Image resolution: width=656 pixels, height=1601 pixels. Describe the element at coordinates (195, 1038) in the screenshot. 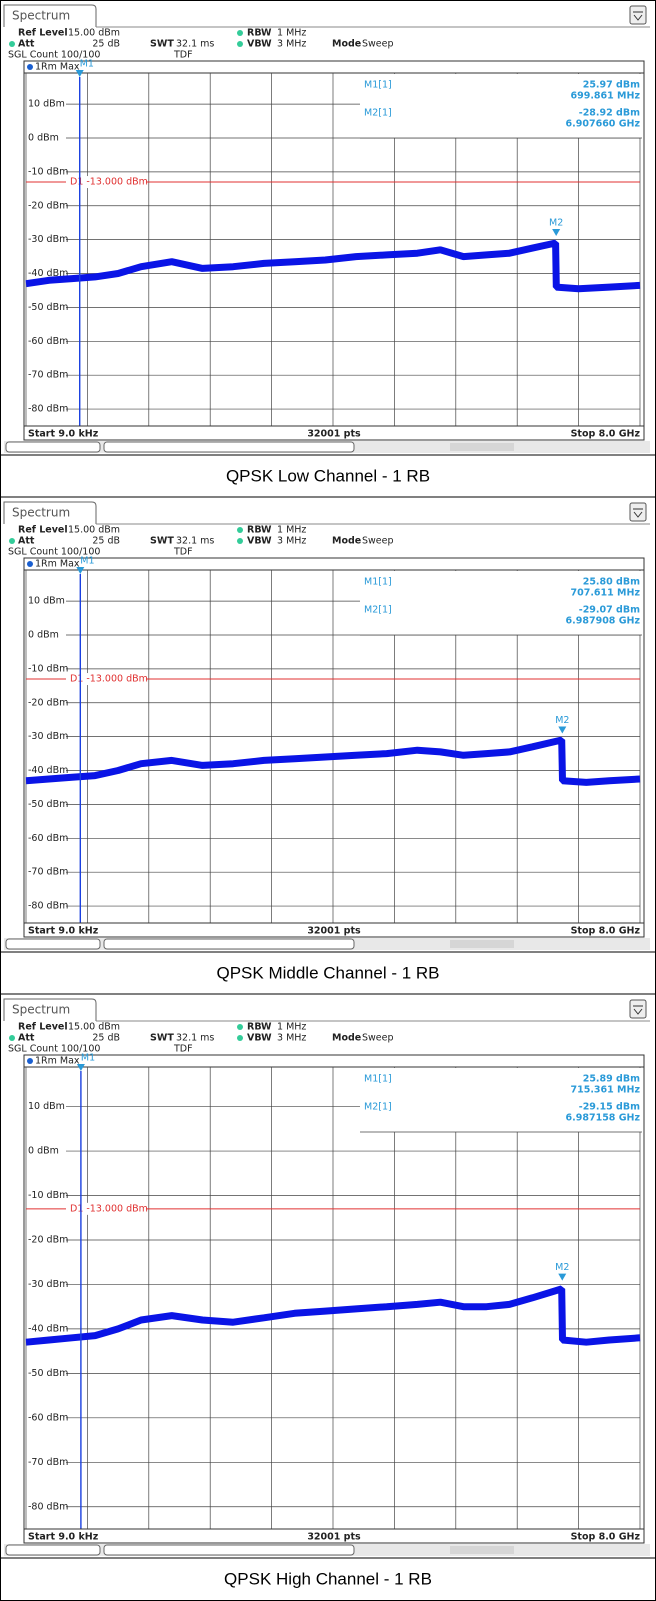

I see `swt: 32.1 ms` at that location.